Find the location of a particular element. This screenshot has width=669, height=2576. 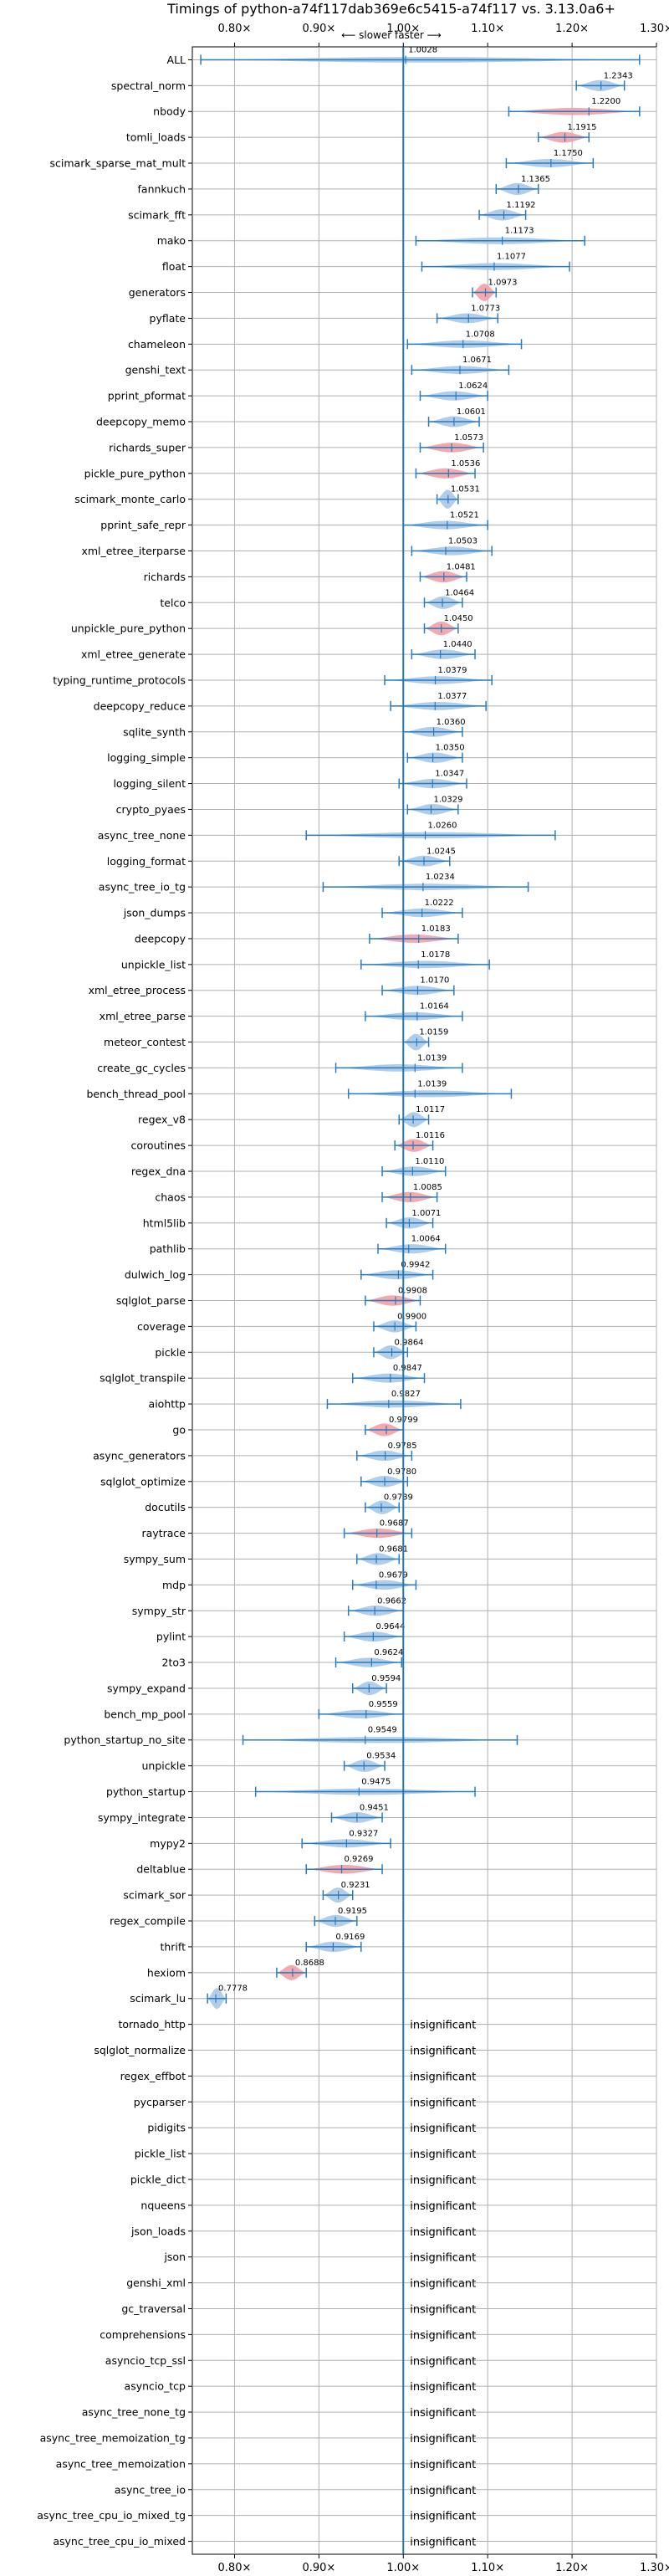

benchmark-label: tornado_http is located at coordinates (152, 2025).